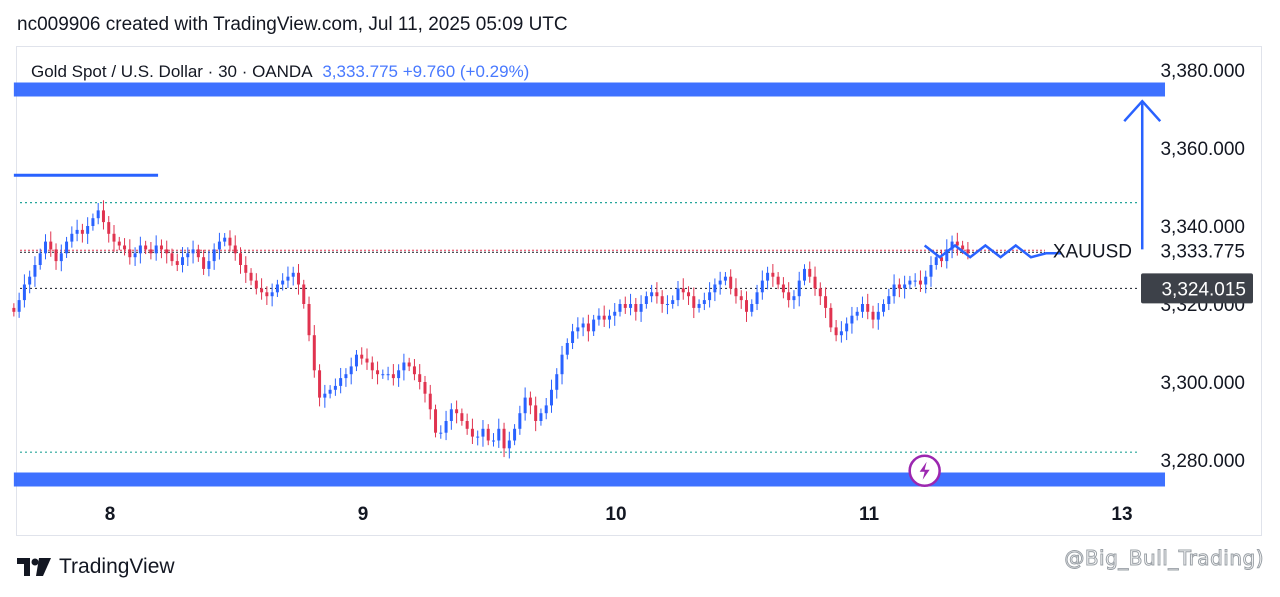 The width and height of the screenshot is (1280, 597). I want to click on tradingview-logo-icon, so click(34, 567).